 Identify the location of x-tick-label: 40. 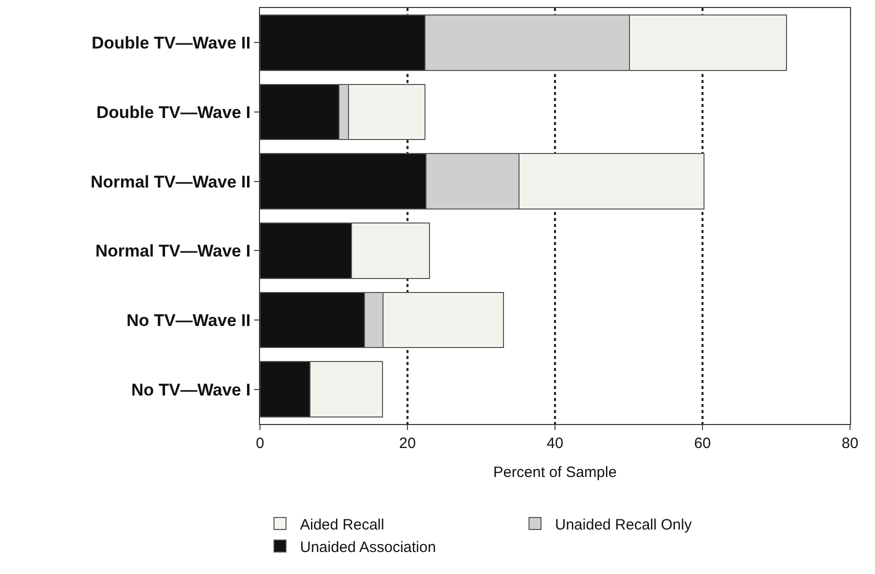
(555, 443).